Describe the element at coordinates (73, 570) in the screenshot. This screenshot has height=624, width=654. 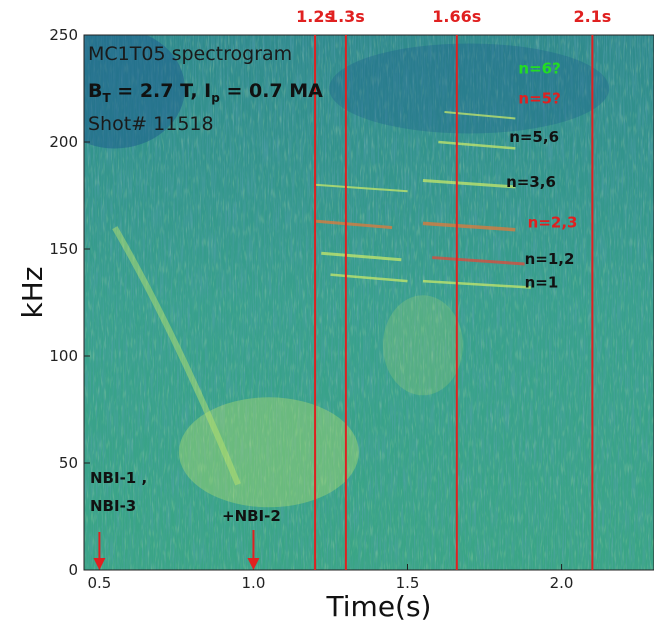
I see `y-tick-label: 0` at that location.